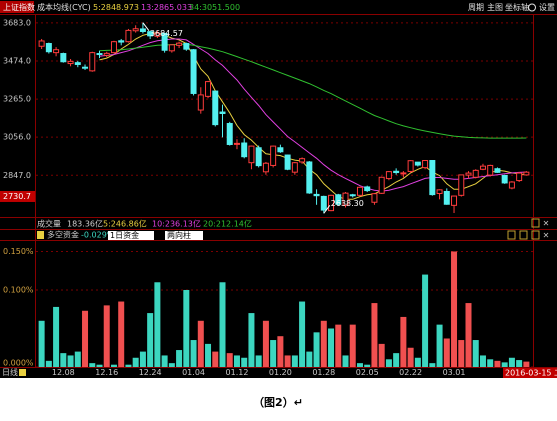 The width and height of the screenshot is (557, 421). Describe the element at coordinates (22, 372) in the screenshot. I see `period-icon` at that location.